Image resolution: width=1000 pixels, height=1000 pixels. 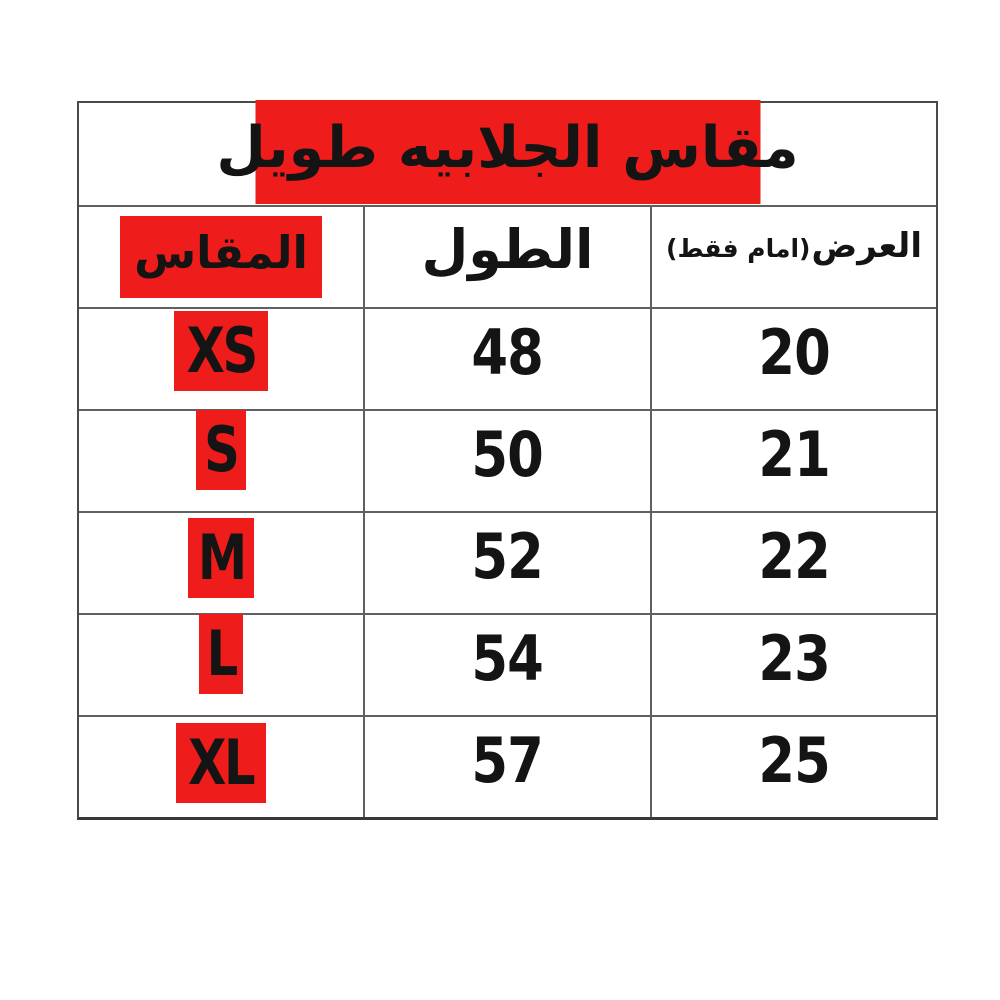 I want to click on length-cell: 54, so click(x=506, y=664).